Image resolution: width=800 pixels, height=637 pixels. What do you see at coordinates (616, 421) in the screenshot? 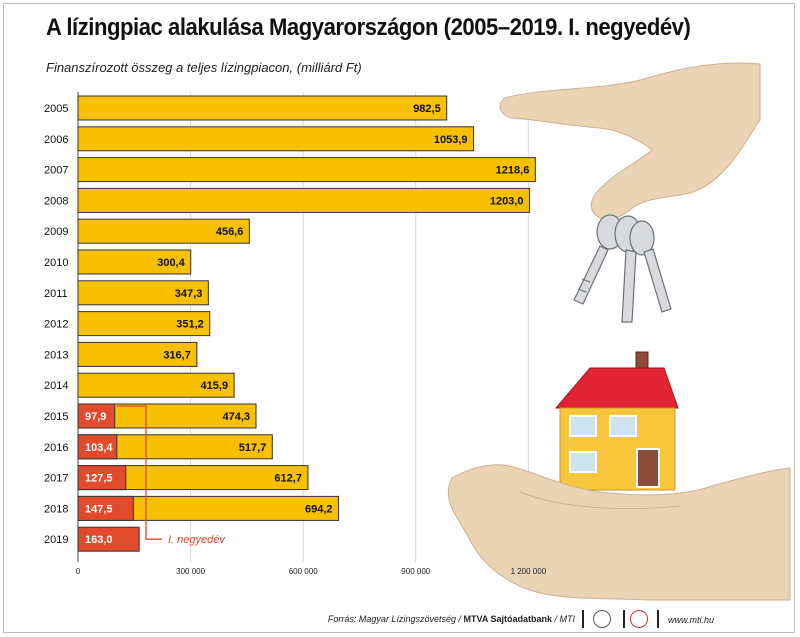
I see `house-illustration` at bounding box center [616, 421].